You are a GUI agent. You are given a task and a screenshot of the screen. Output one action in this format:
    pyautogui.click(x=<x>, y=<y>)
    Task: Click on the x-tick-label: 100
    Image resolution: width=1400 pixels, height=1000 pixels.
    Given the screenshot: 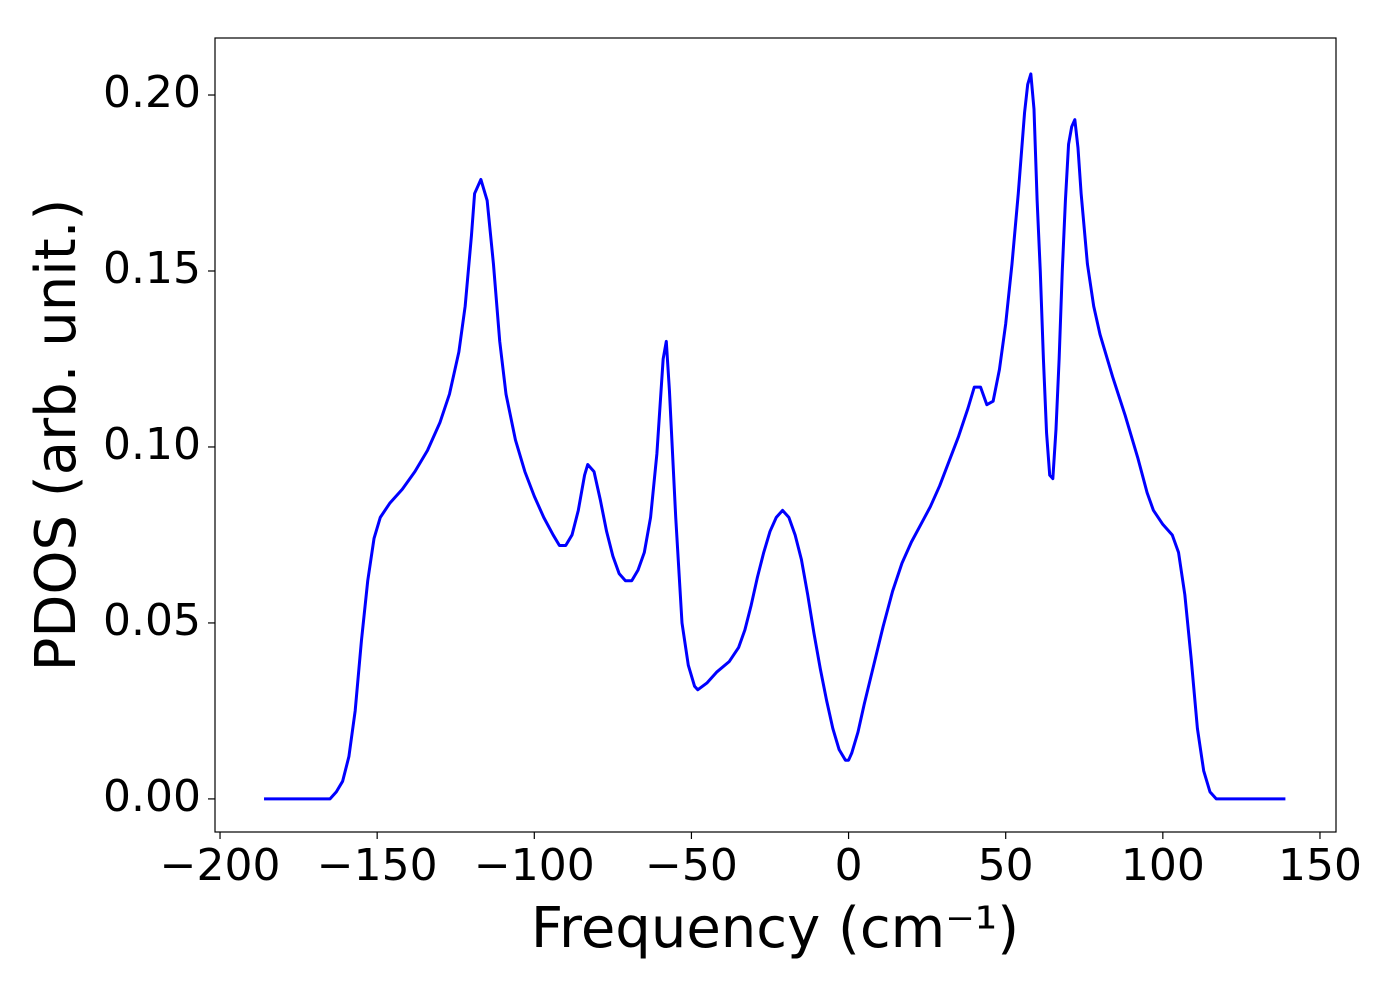 What is the action you would take?
    pyautogui.click(x=1163, y=865)
    